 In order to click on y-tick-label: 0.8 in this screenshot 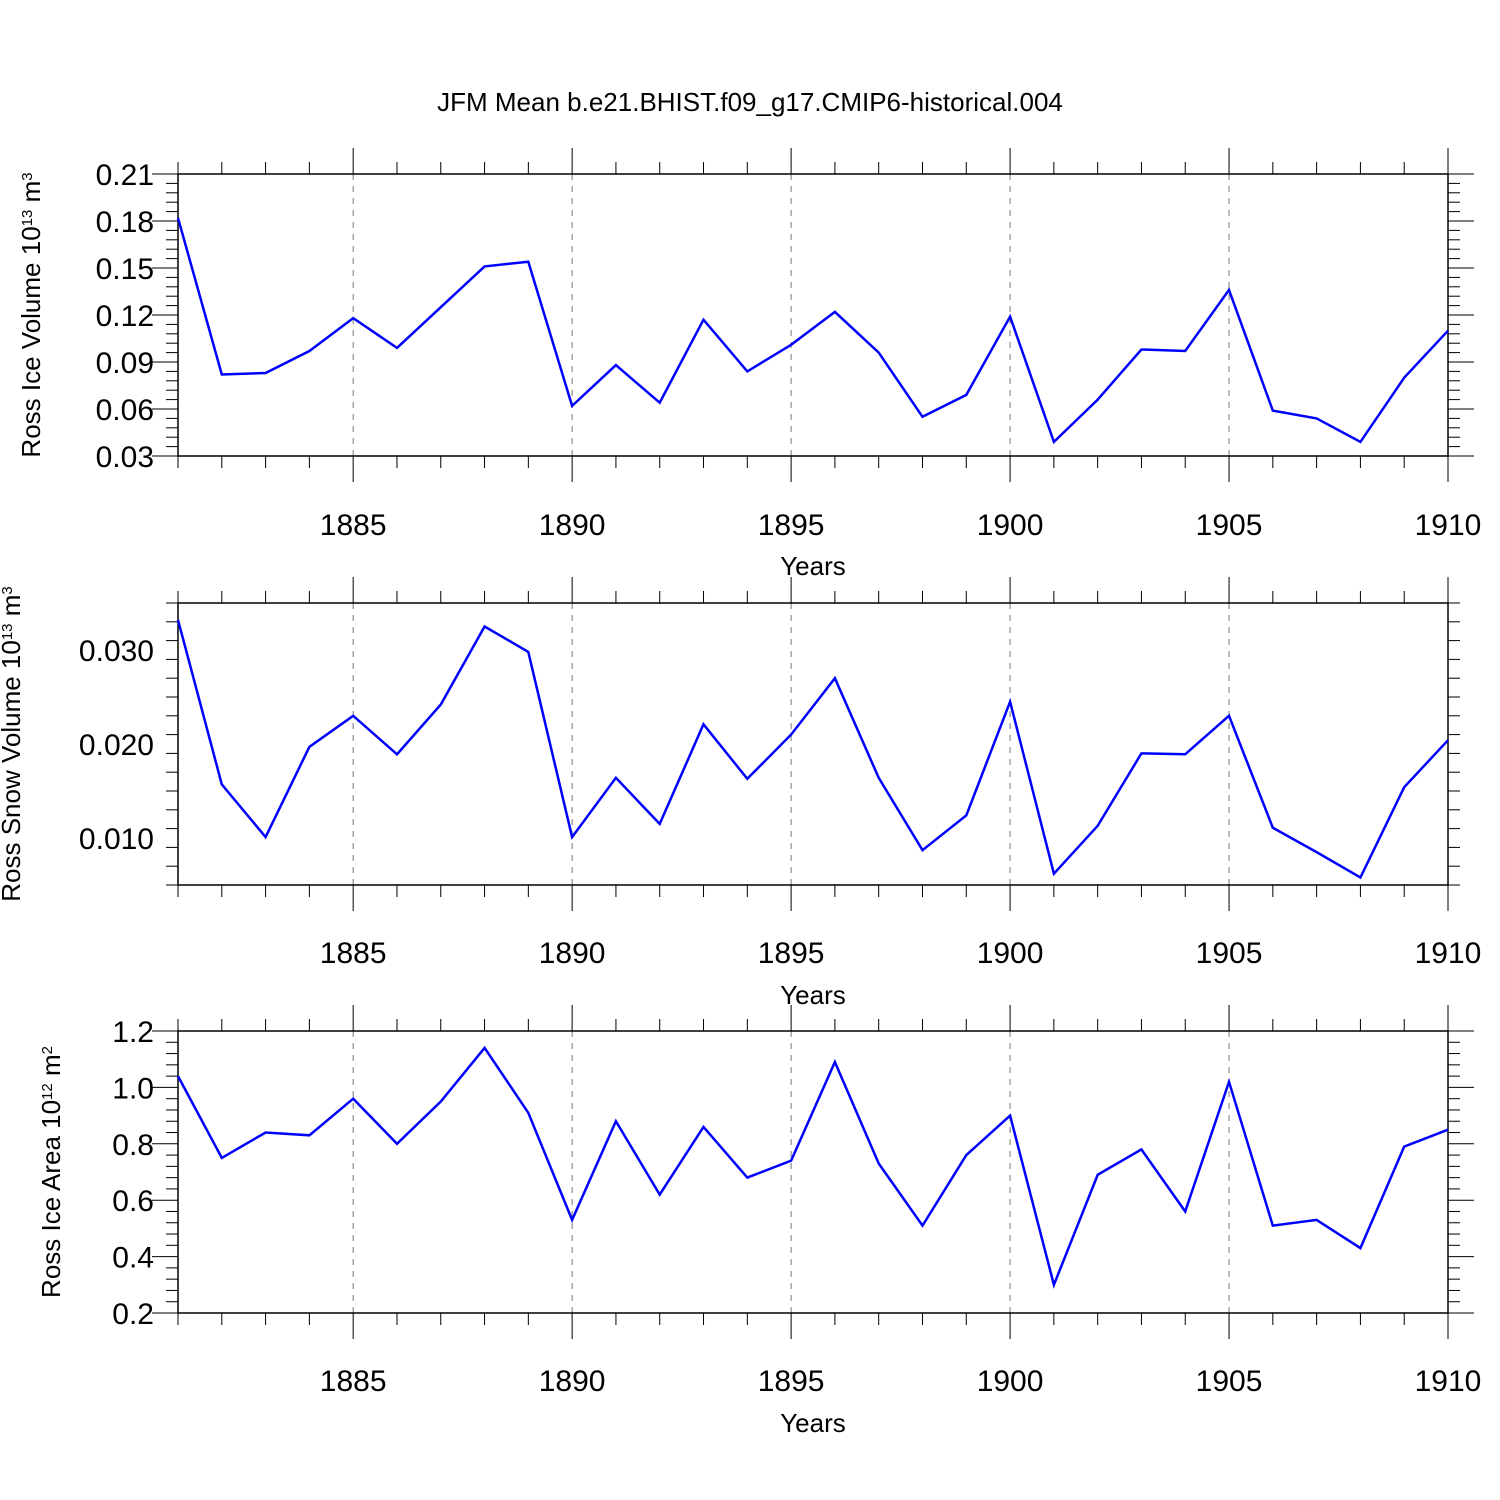, I will do `click(133, 1145)`.